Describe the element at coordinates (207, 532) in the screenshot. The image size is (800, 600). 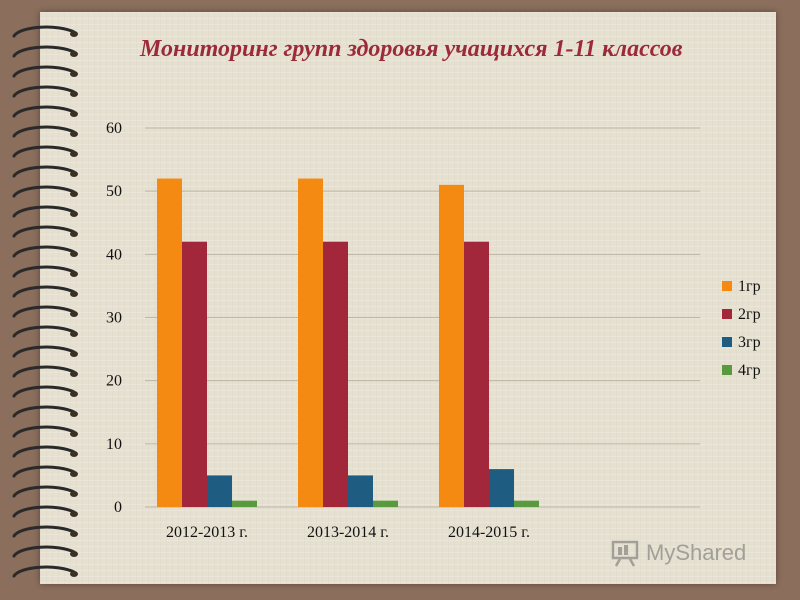
I see `x-category-label: 2012-2013 г.` at that location.